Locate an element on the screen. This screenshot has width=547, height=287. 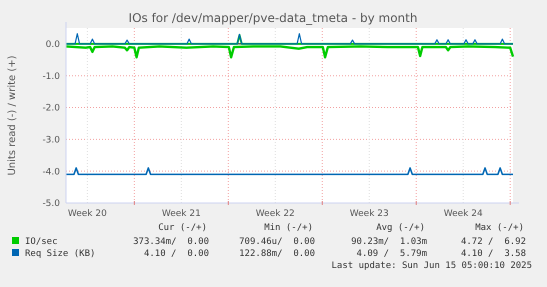
text: 122.88m/ 0.00 is located at coordinates (277, 254).